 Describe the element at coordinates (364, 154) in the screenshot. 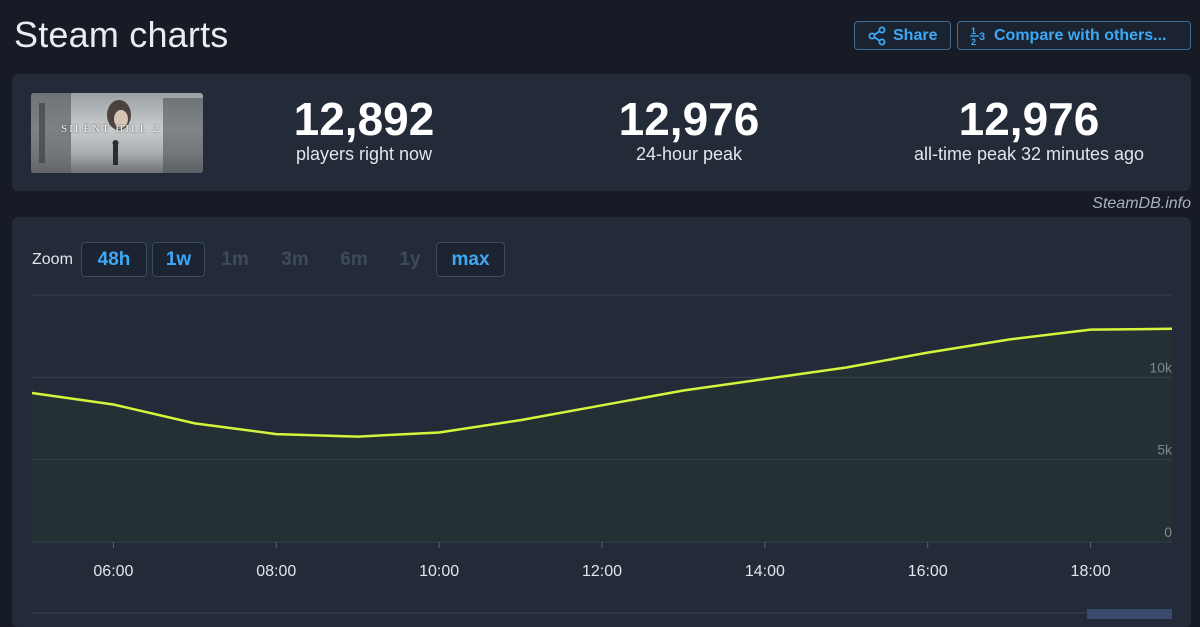

I see `players-now-label: players right now` at that location.